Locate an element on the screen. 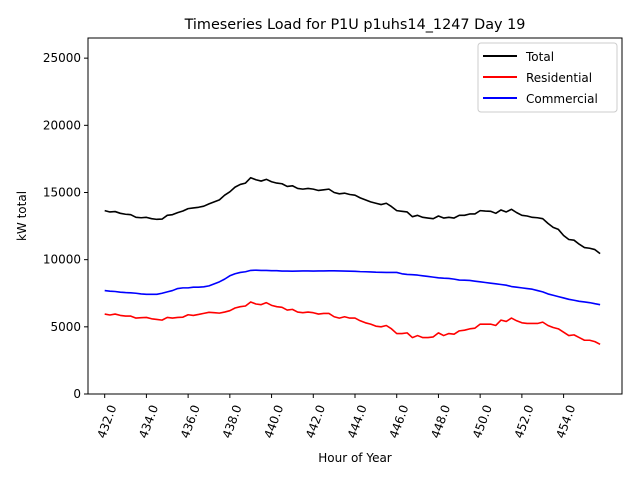 The image size is (640, 480). series-line-residential is located at coordinates (352, 323).